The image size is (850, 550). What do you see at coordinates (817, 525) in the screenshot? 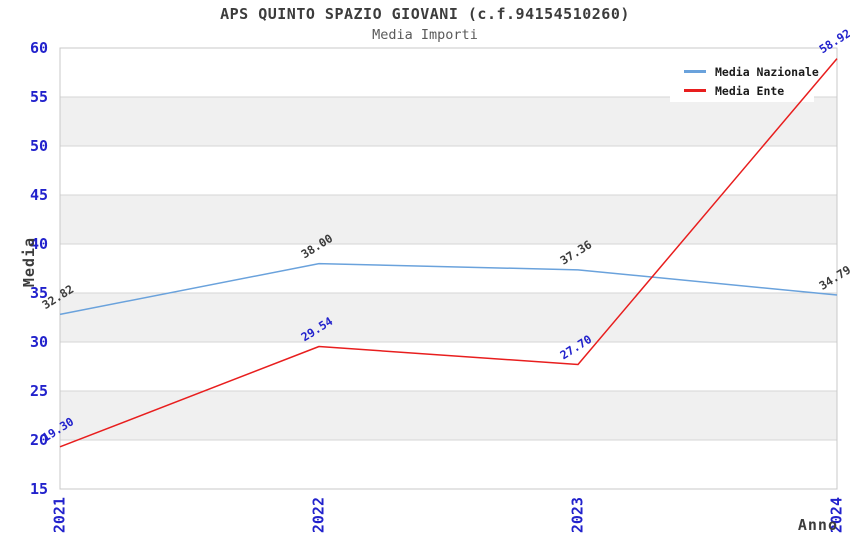
I see `x-axis-title: Anno` at bounding box center [817, 525].